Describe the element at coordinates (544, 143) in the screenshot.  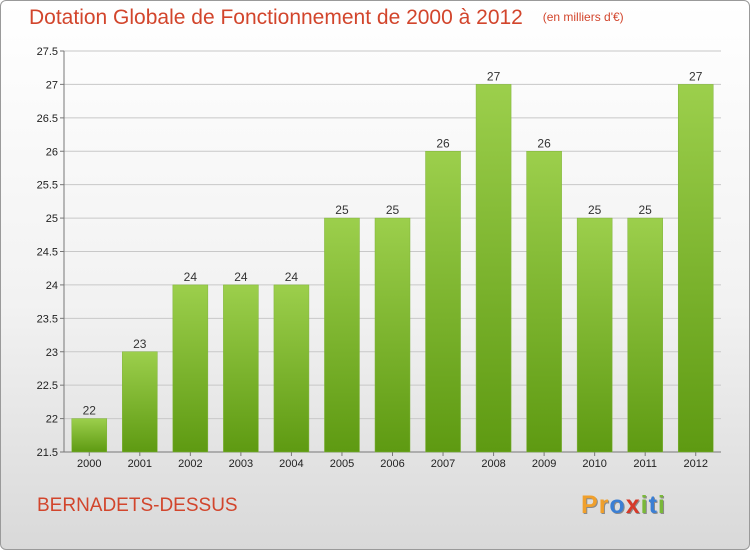
I see `value-label-2009: 26` at that location.